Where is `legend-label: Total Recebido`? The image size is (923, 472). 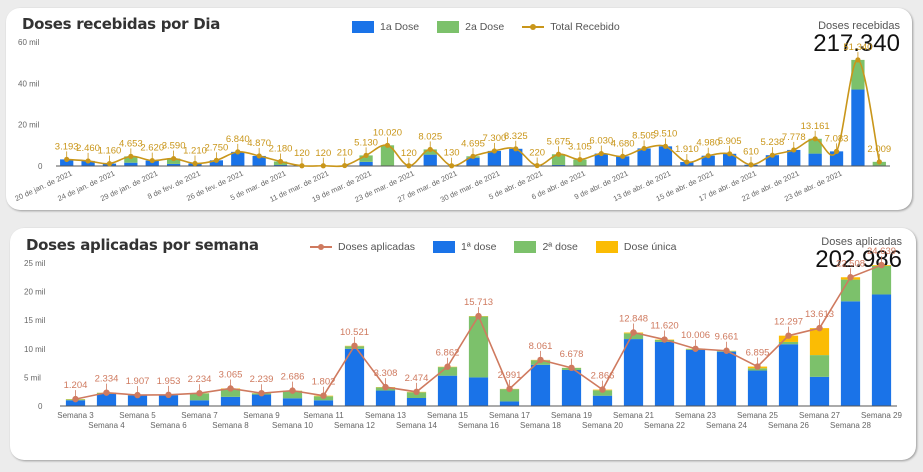 legend-label: Total Recebido is located at coordinates (585, 27).